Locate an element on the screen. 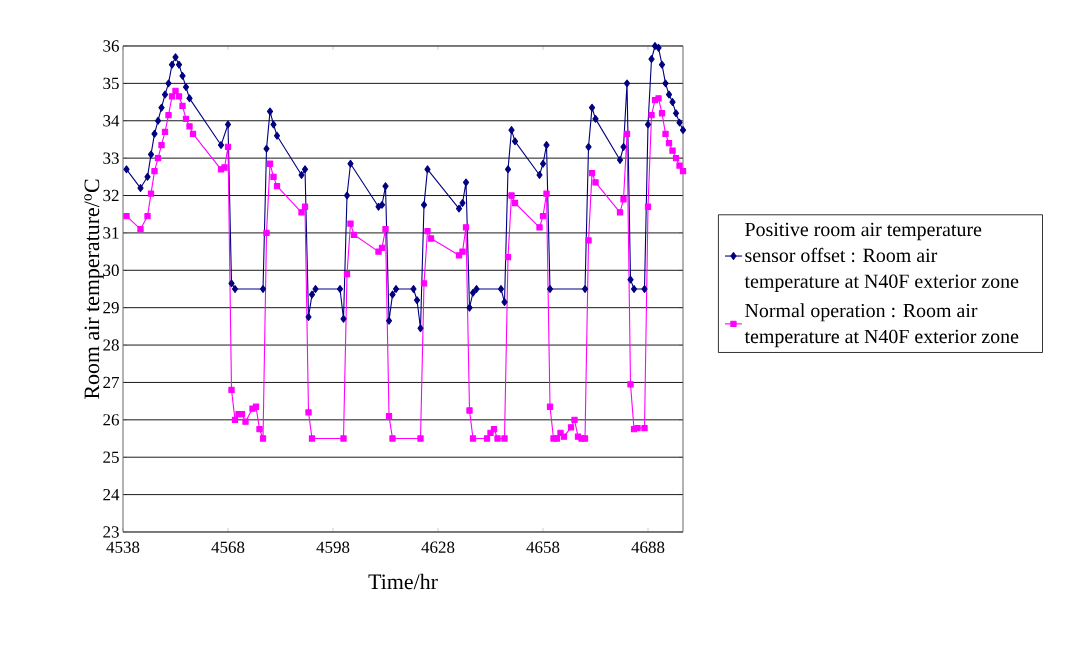 This screenshot has width=1066, height=658. y-tick-label: 24 is located at coordinates (111, 494).